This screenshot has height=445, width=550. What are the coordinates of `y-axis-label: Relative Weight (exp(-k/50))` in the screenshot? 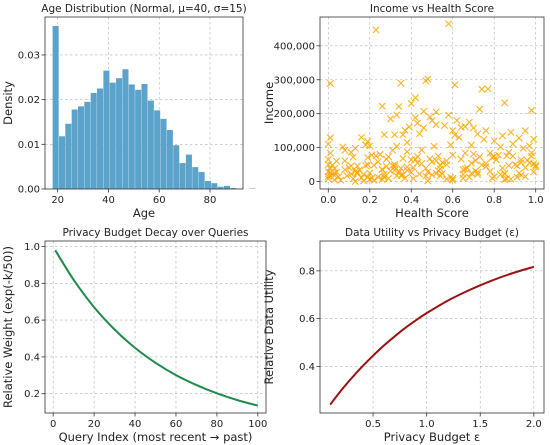 It's located at (8, 327).